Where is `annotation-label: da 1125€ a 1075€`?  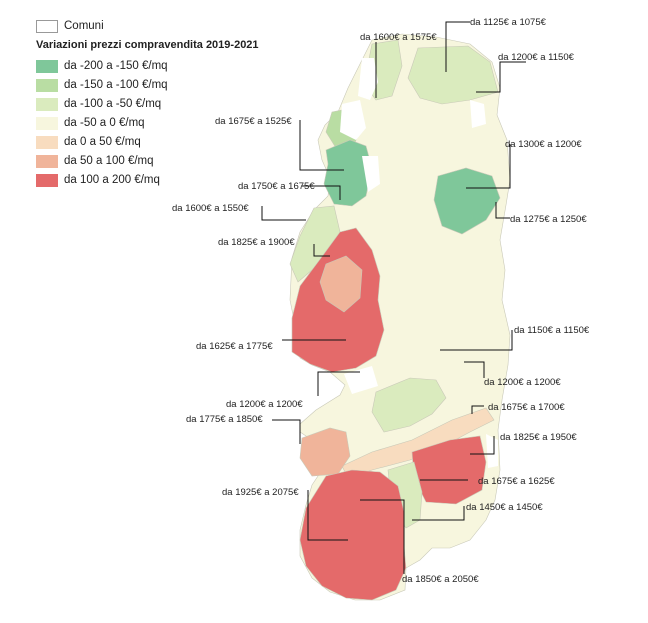
annotation-label: da 1125€ a 1075€ is located at coordinates (508, 22).